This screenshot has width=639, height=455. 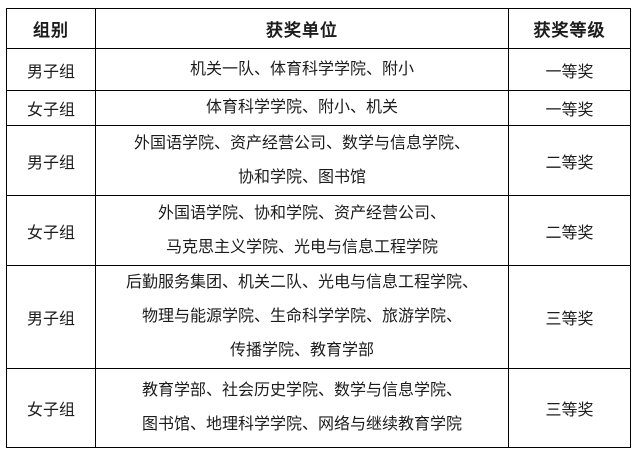 What do you see at coordinates (301, 390) in the screenshot?
I see `unit-line: 教育学部、社会历史学院、数学与信息学院、` at bounding box center [301, 390].